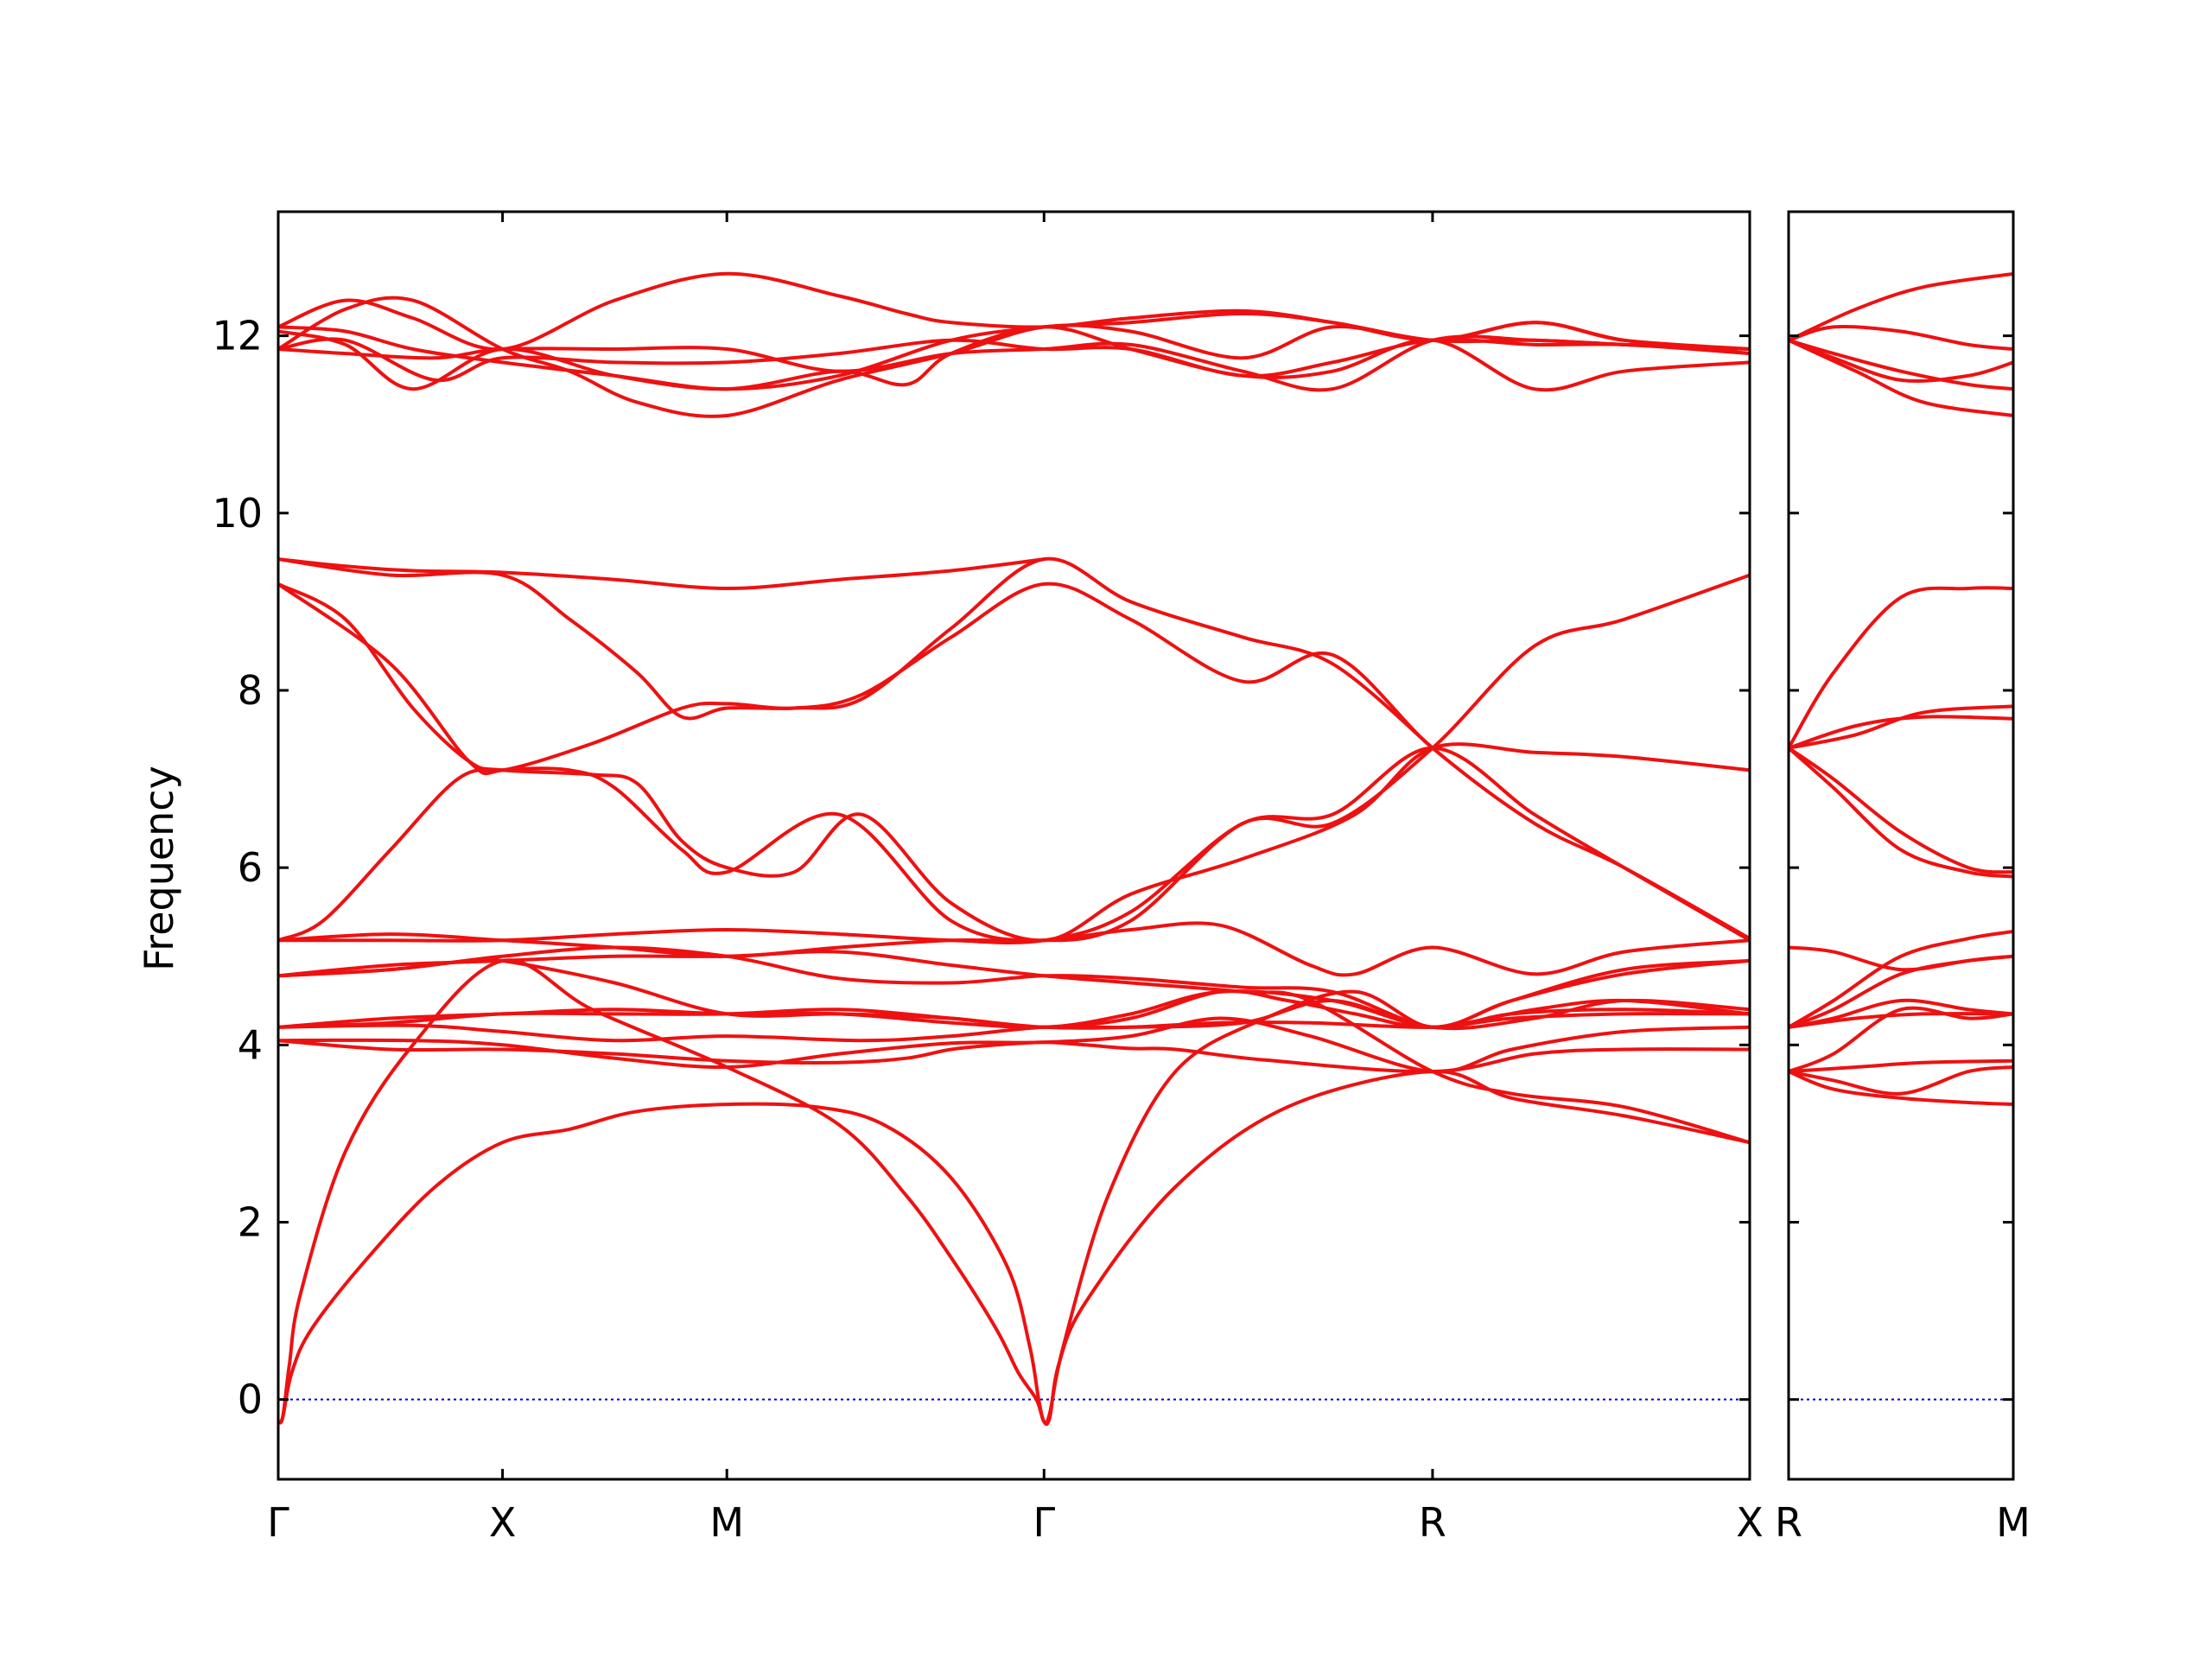 The width and height of the screenshot is (2212, 1659). I want to click on panel-side-bands, so click(1901, 836).